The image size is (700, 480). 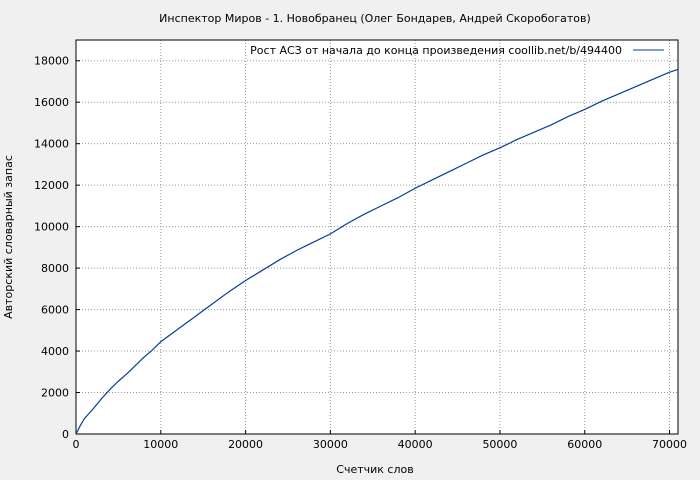 What do you see at coordinates (51, 144) in the screenshot?
I see `y-tick-label: 14000` at bounding box center [51, 144].